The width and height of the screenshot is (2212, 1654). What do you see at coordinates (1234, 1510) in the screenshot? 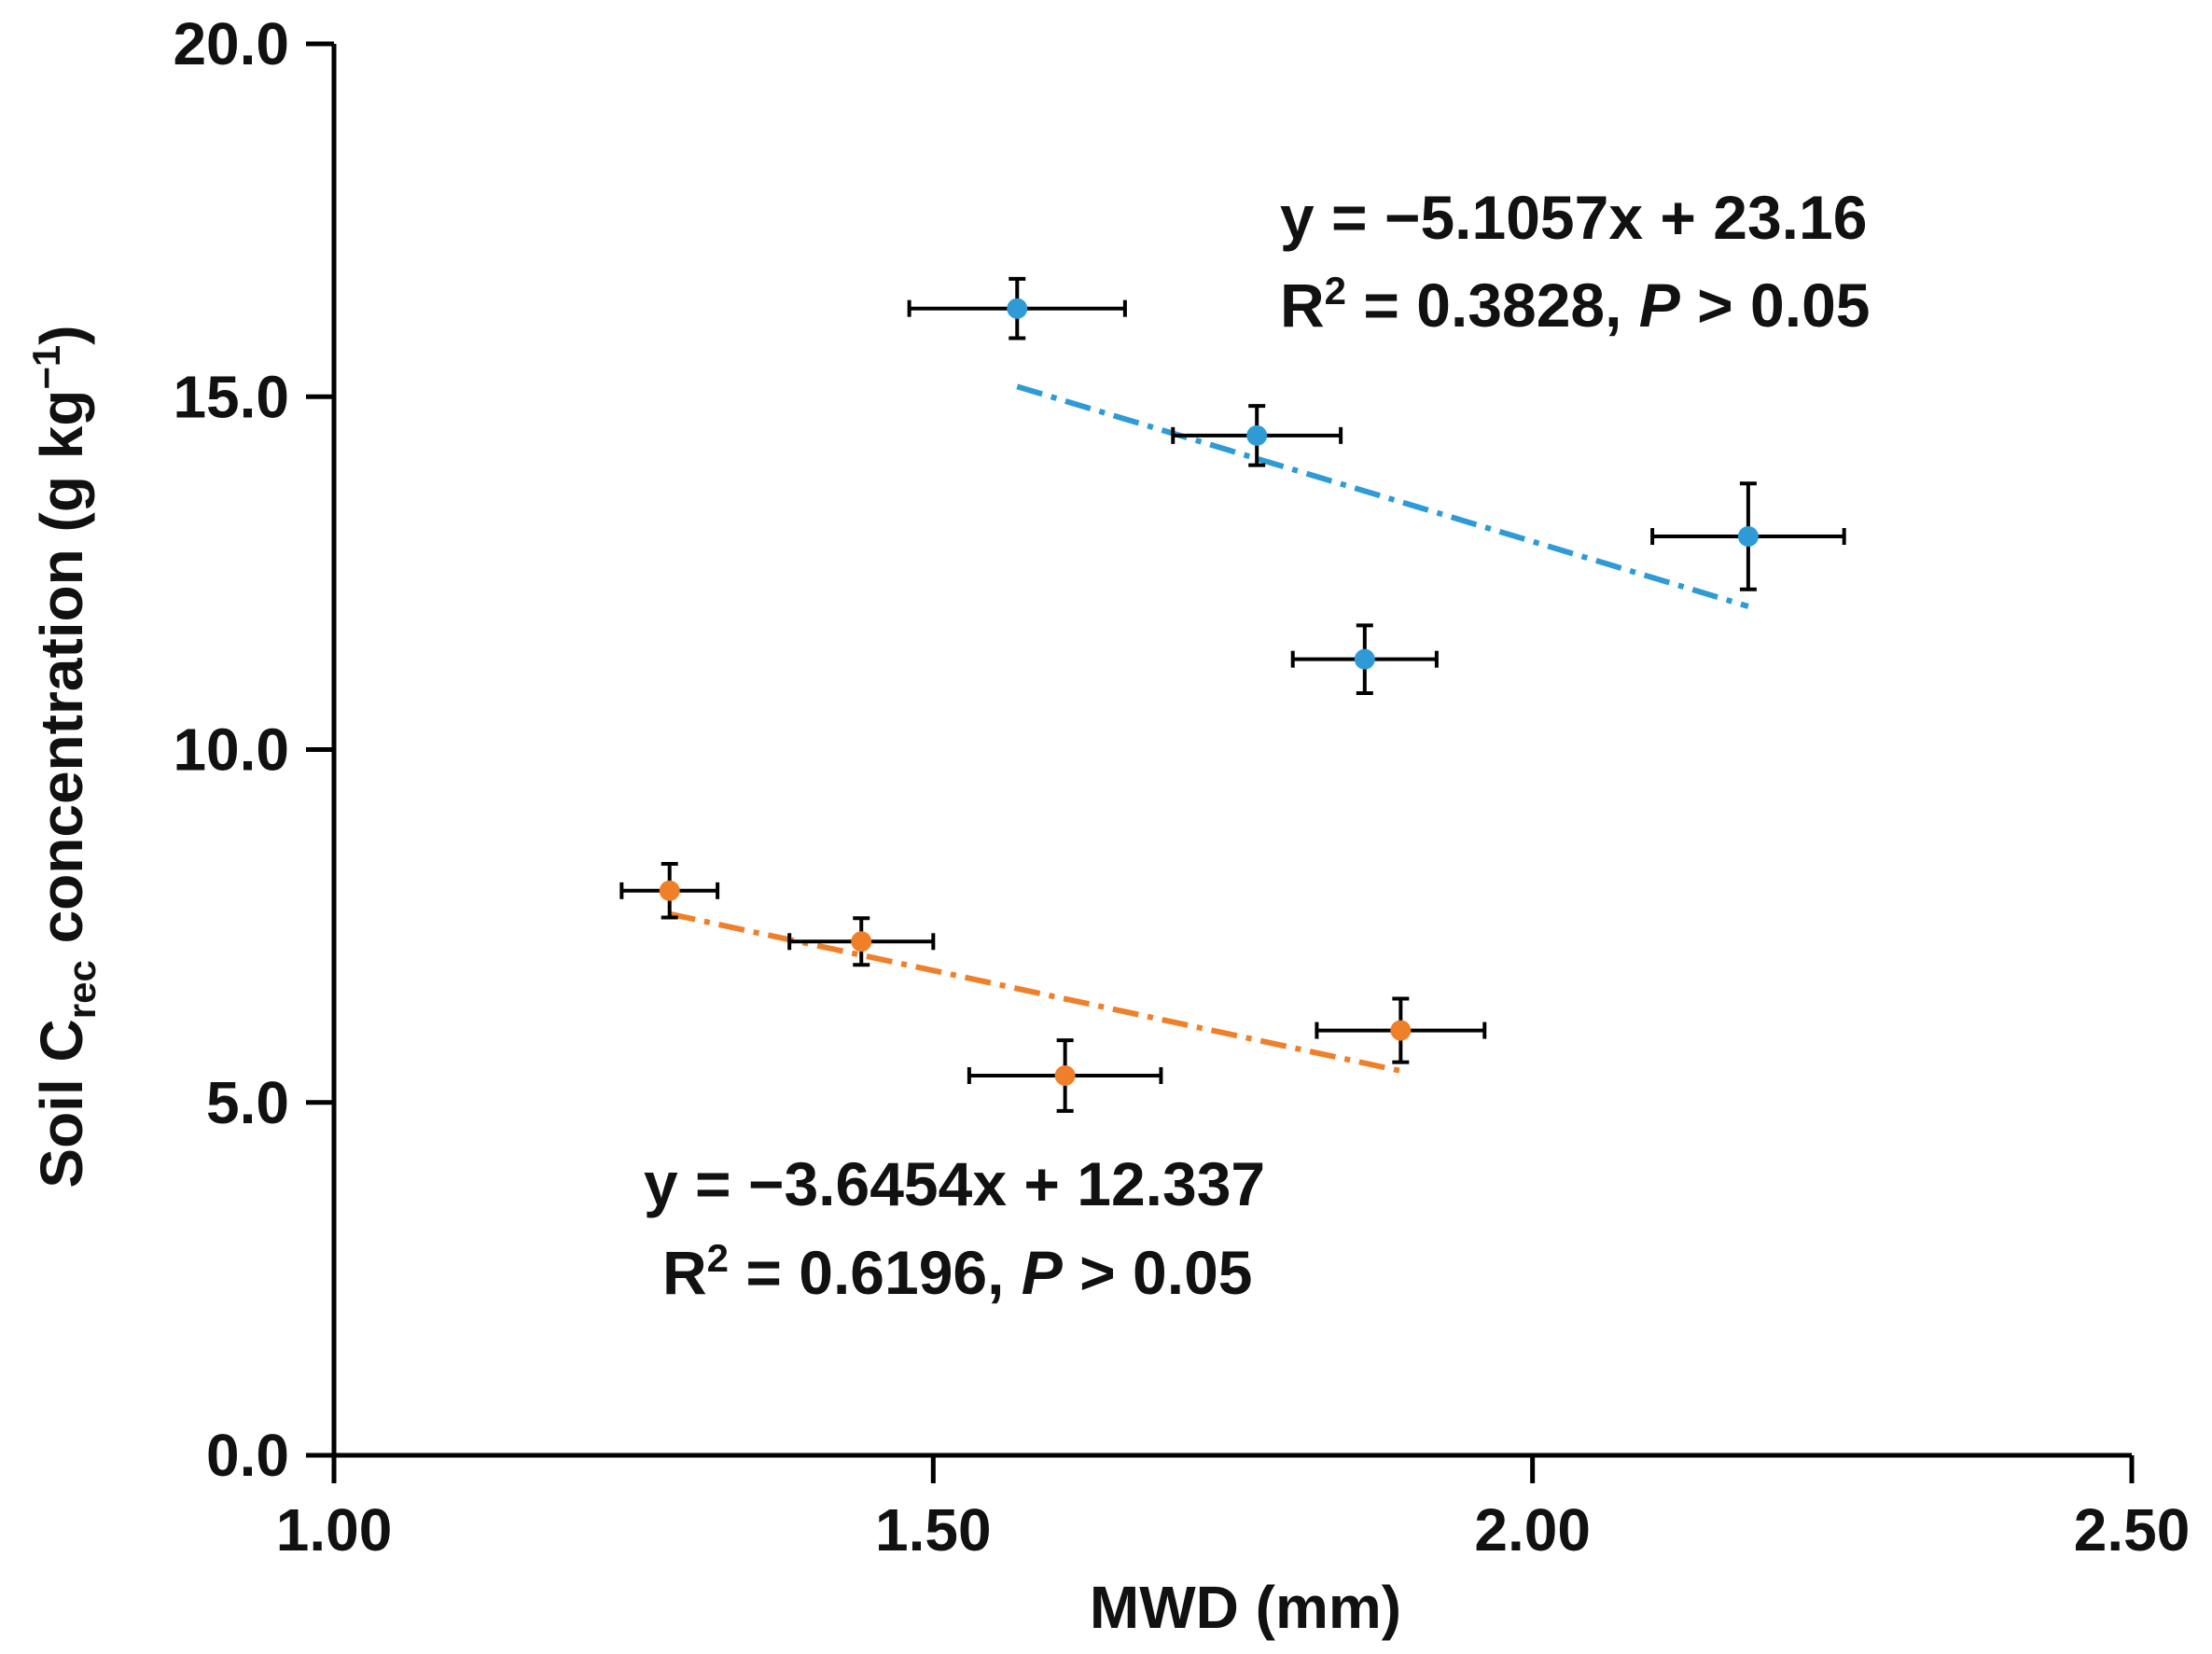
I see `x-ticks: 1.00 1.50 2.00 2.50` at bounding box center [1234, 1510].